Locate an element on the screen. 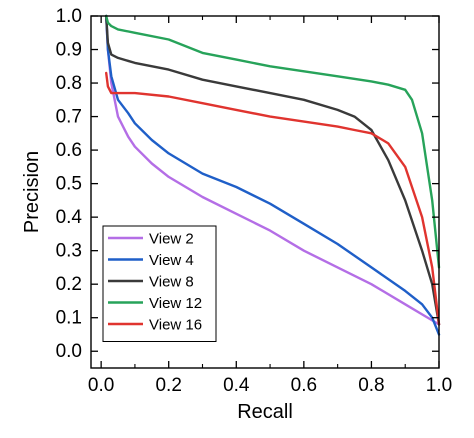 Image resolution: width=474 pixels, height=438 pixels. y-tick-label: 0.8 is located at coordinates (69, 83).